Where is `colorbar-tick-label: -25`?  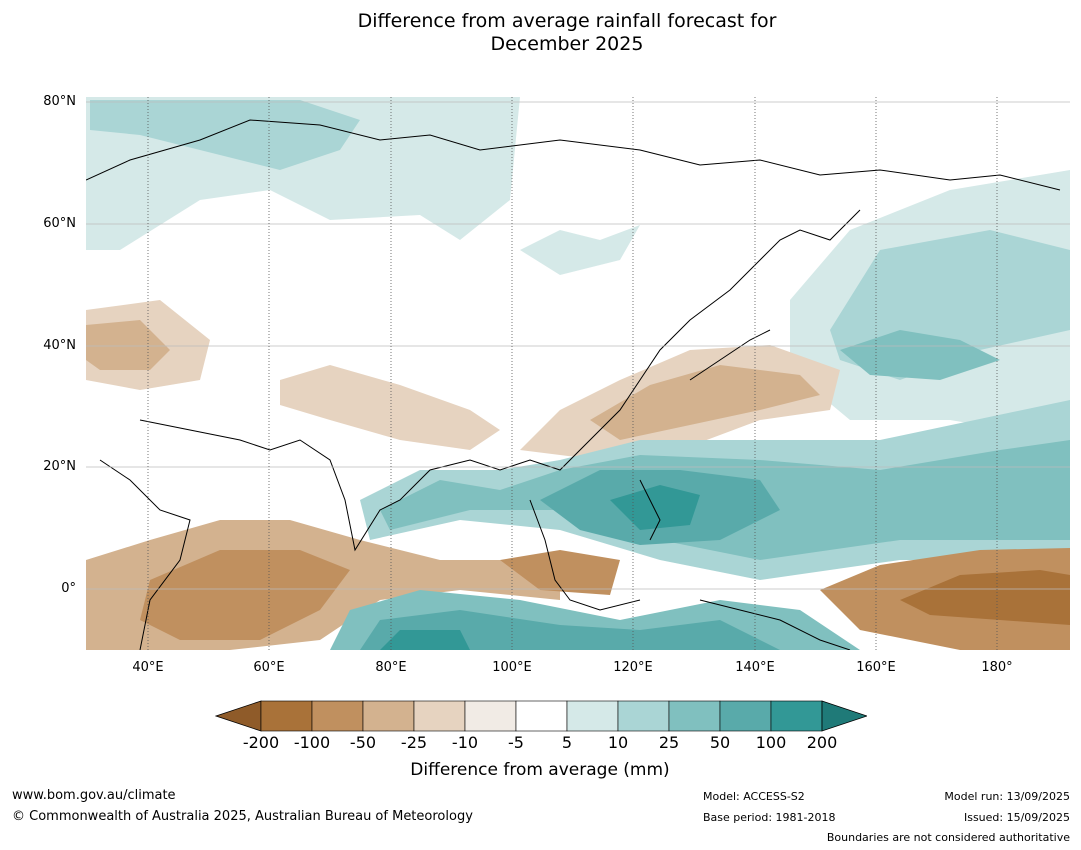 colorbar-tick-label: -25 is located at coordinates (414, 742).